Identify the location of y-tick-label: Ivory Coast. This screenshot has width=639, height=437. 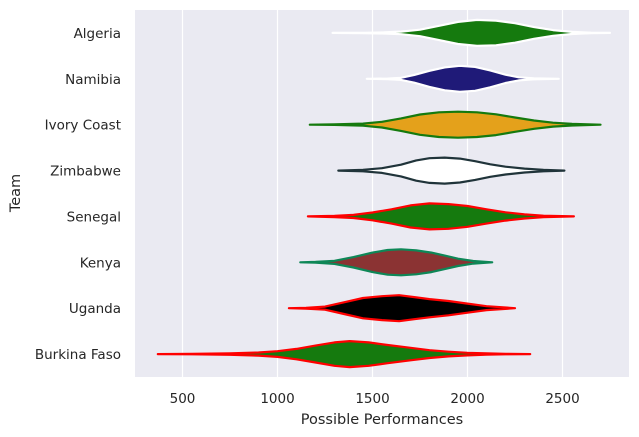
(83, 126).